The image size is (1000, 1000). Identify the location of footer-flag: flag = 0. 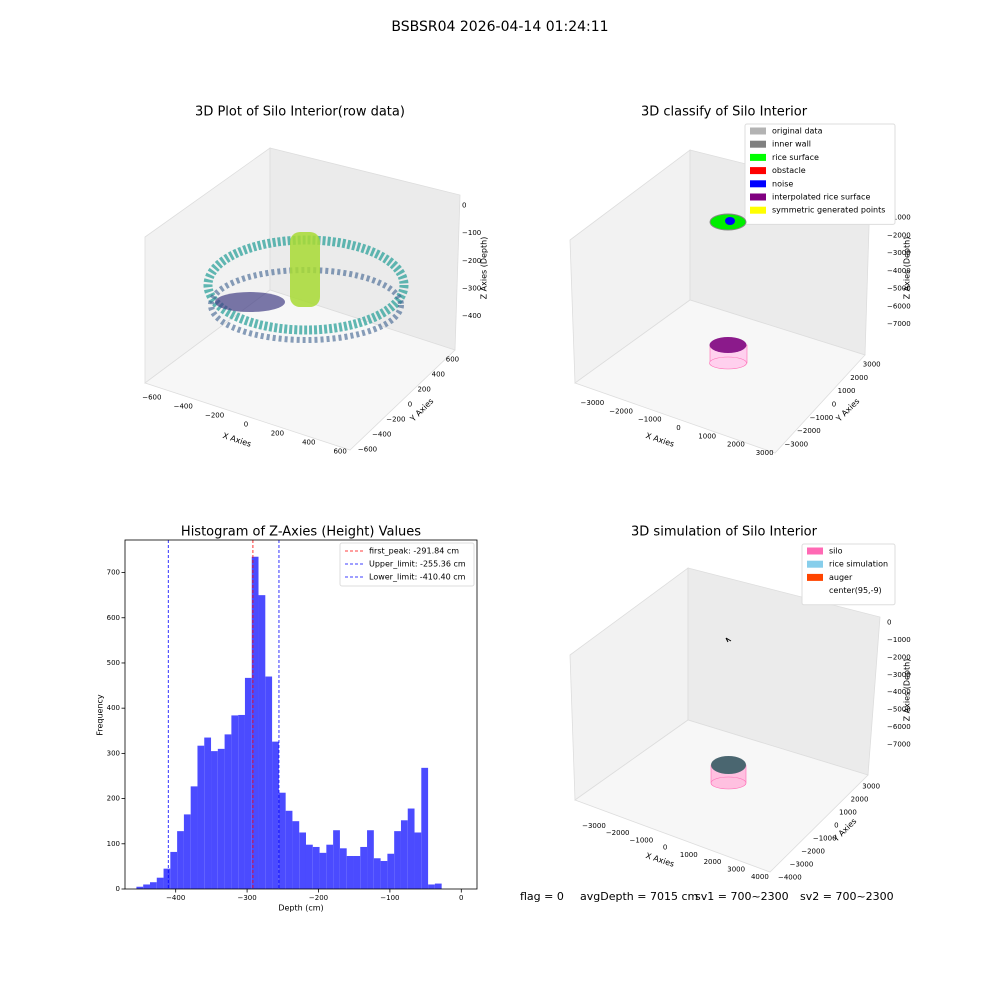
(542, 896).